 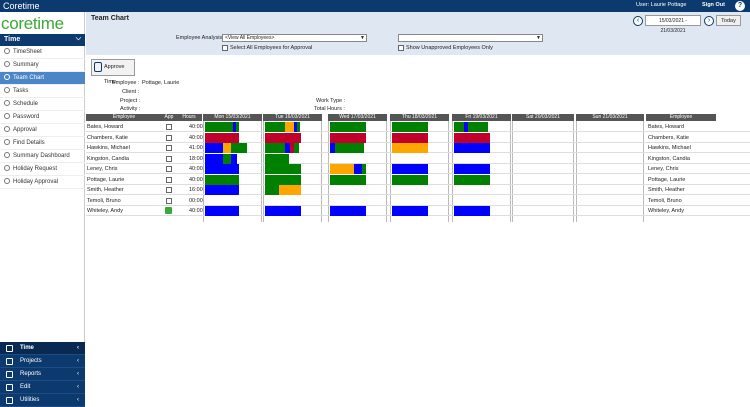 What do you see at coordinates (42, 40) in the screenshot?
I see `sidebar-section-time: Time ⌵` at bounding box center [42, 40].